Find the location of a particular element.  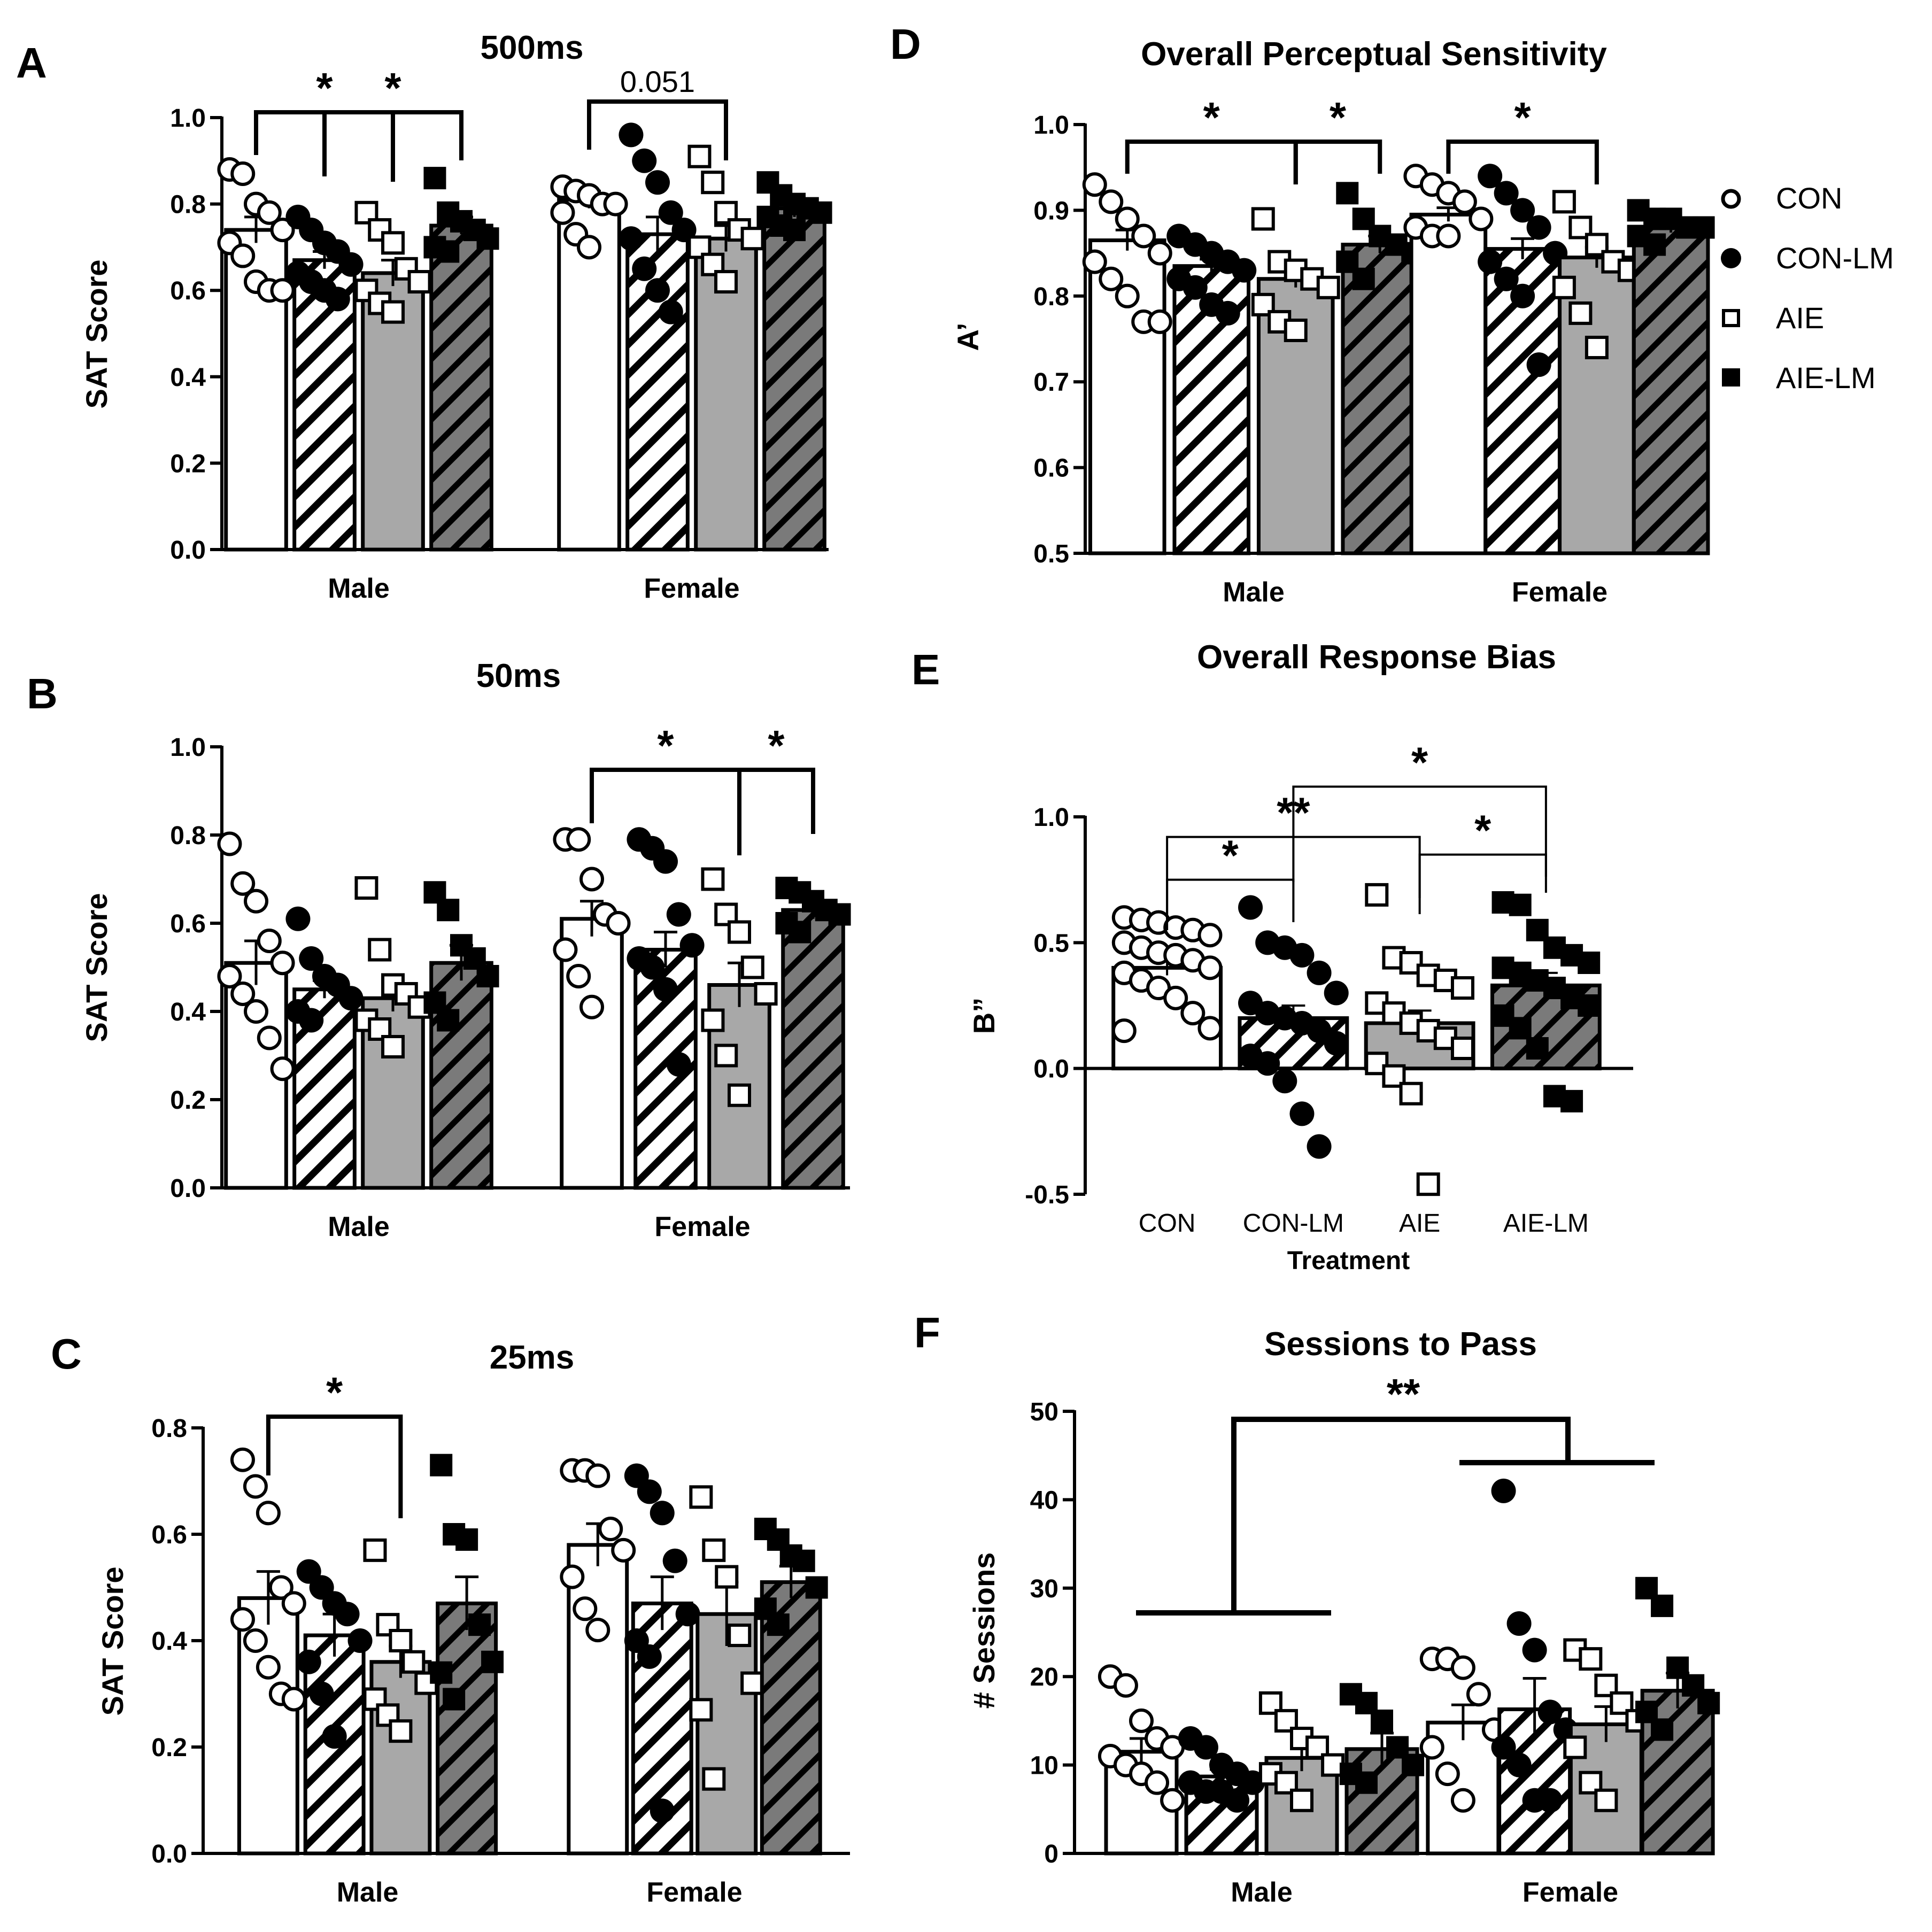

bar-aie is located at coordinates (1597, 406).